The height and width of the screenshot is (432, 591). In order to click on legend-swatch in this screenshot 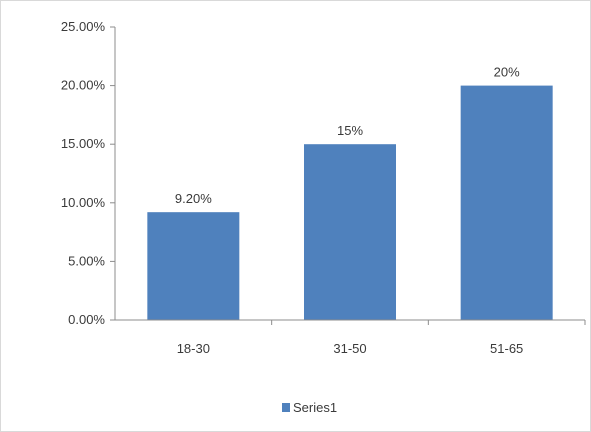, I will do `click(286, 407)`.